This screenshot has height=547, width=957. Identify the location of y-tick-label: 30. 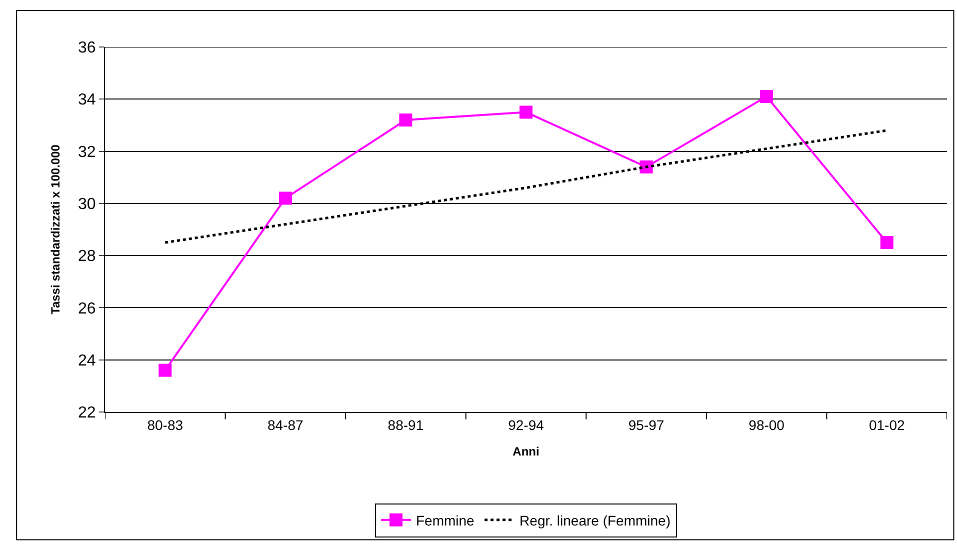
(87, 205).